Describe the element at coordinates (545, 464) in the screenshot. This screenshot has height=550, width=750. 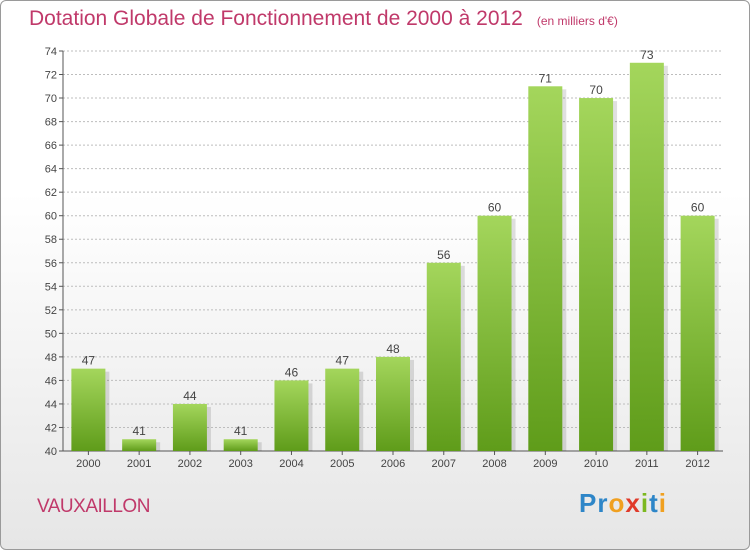
I see `x-tick-label: 2009` at that location.